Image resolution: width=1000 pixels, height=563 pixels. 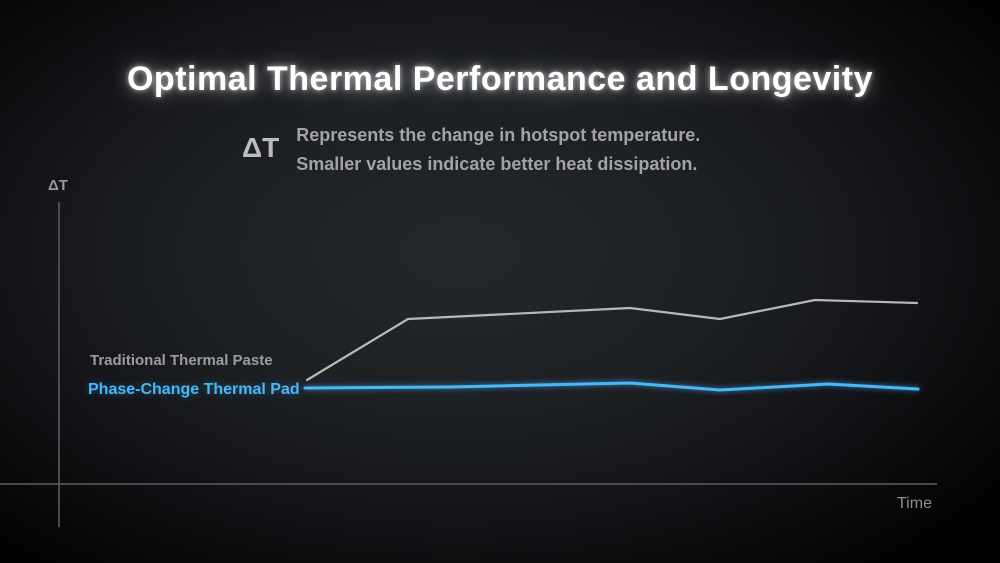 I want to click on legend-phase-change-thermal-pad: Phase-Change Thermal Pad, so click(x=194, y=389).